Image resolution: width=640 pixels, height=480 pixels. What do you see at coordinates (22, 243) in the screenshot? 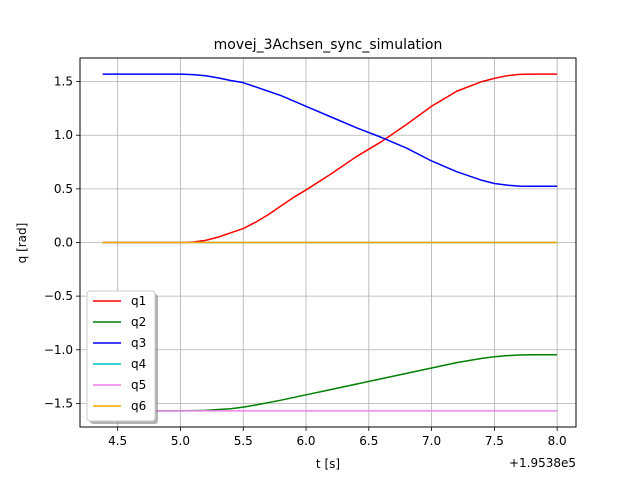
I see `y-axis-label: q [rad]` at bounding box center [22, 243].